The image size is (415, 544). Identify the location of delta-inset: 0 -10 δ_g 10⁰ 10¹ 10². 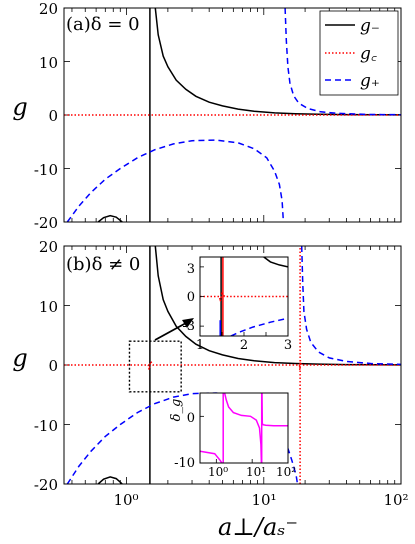
(232, 435).